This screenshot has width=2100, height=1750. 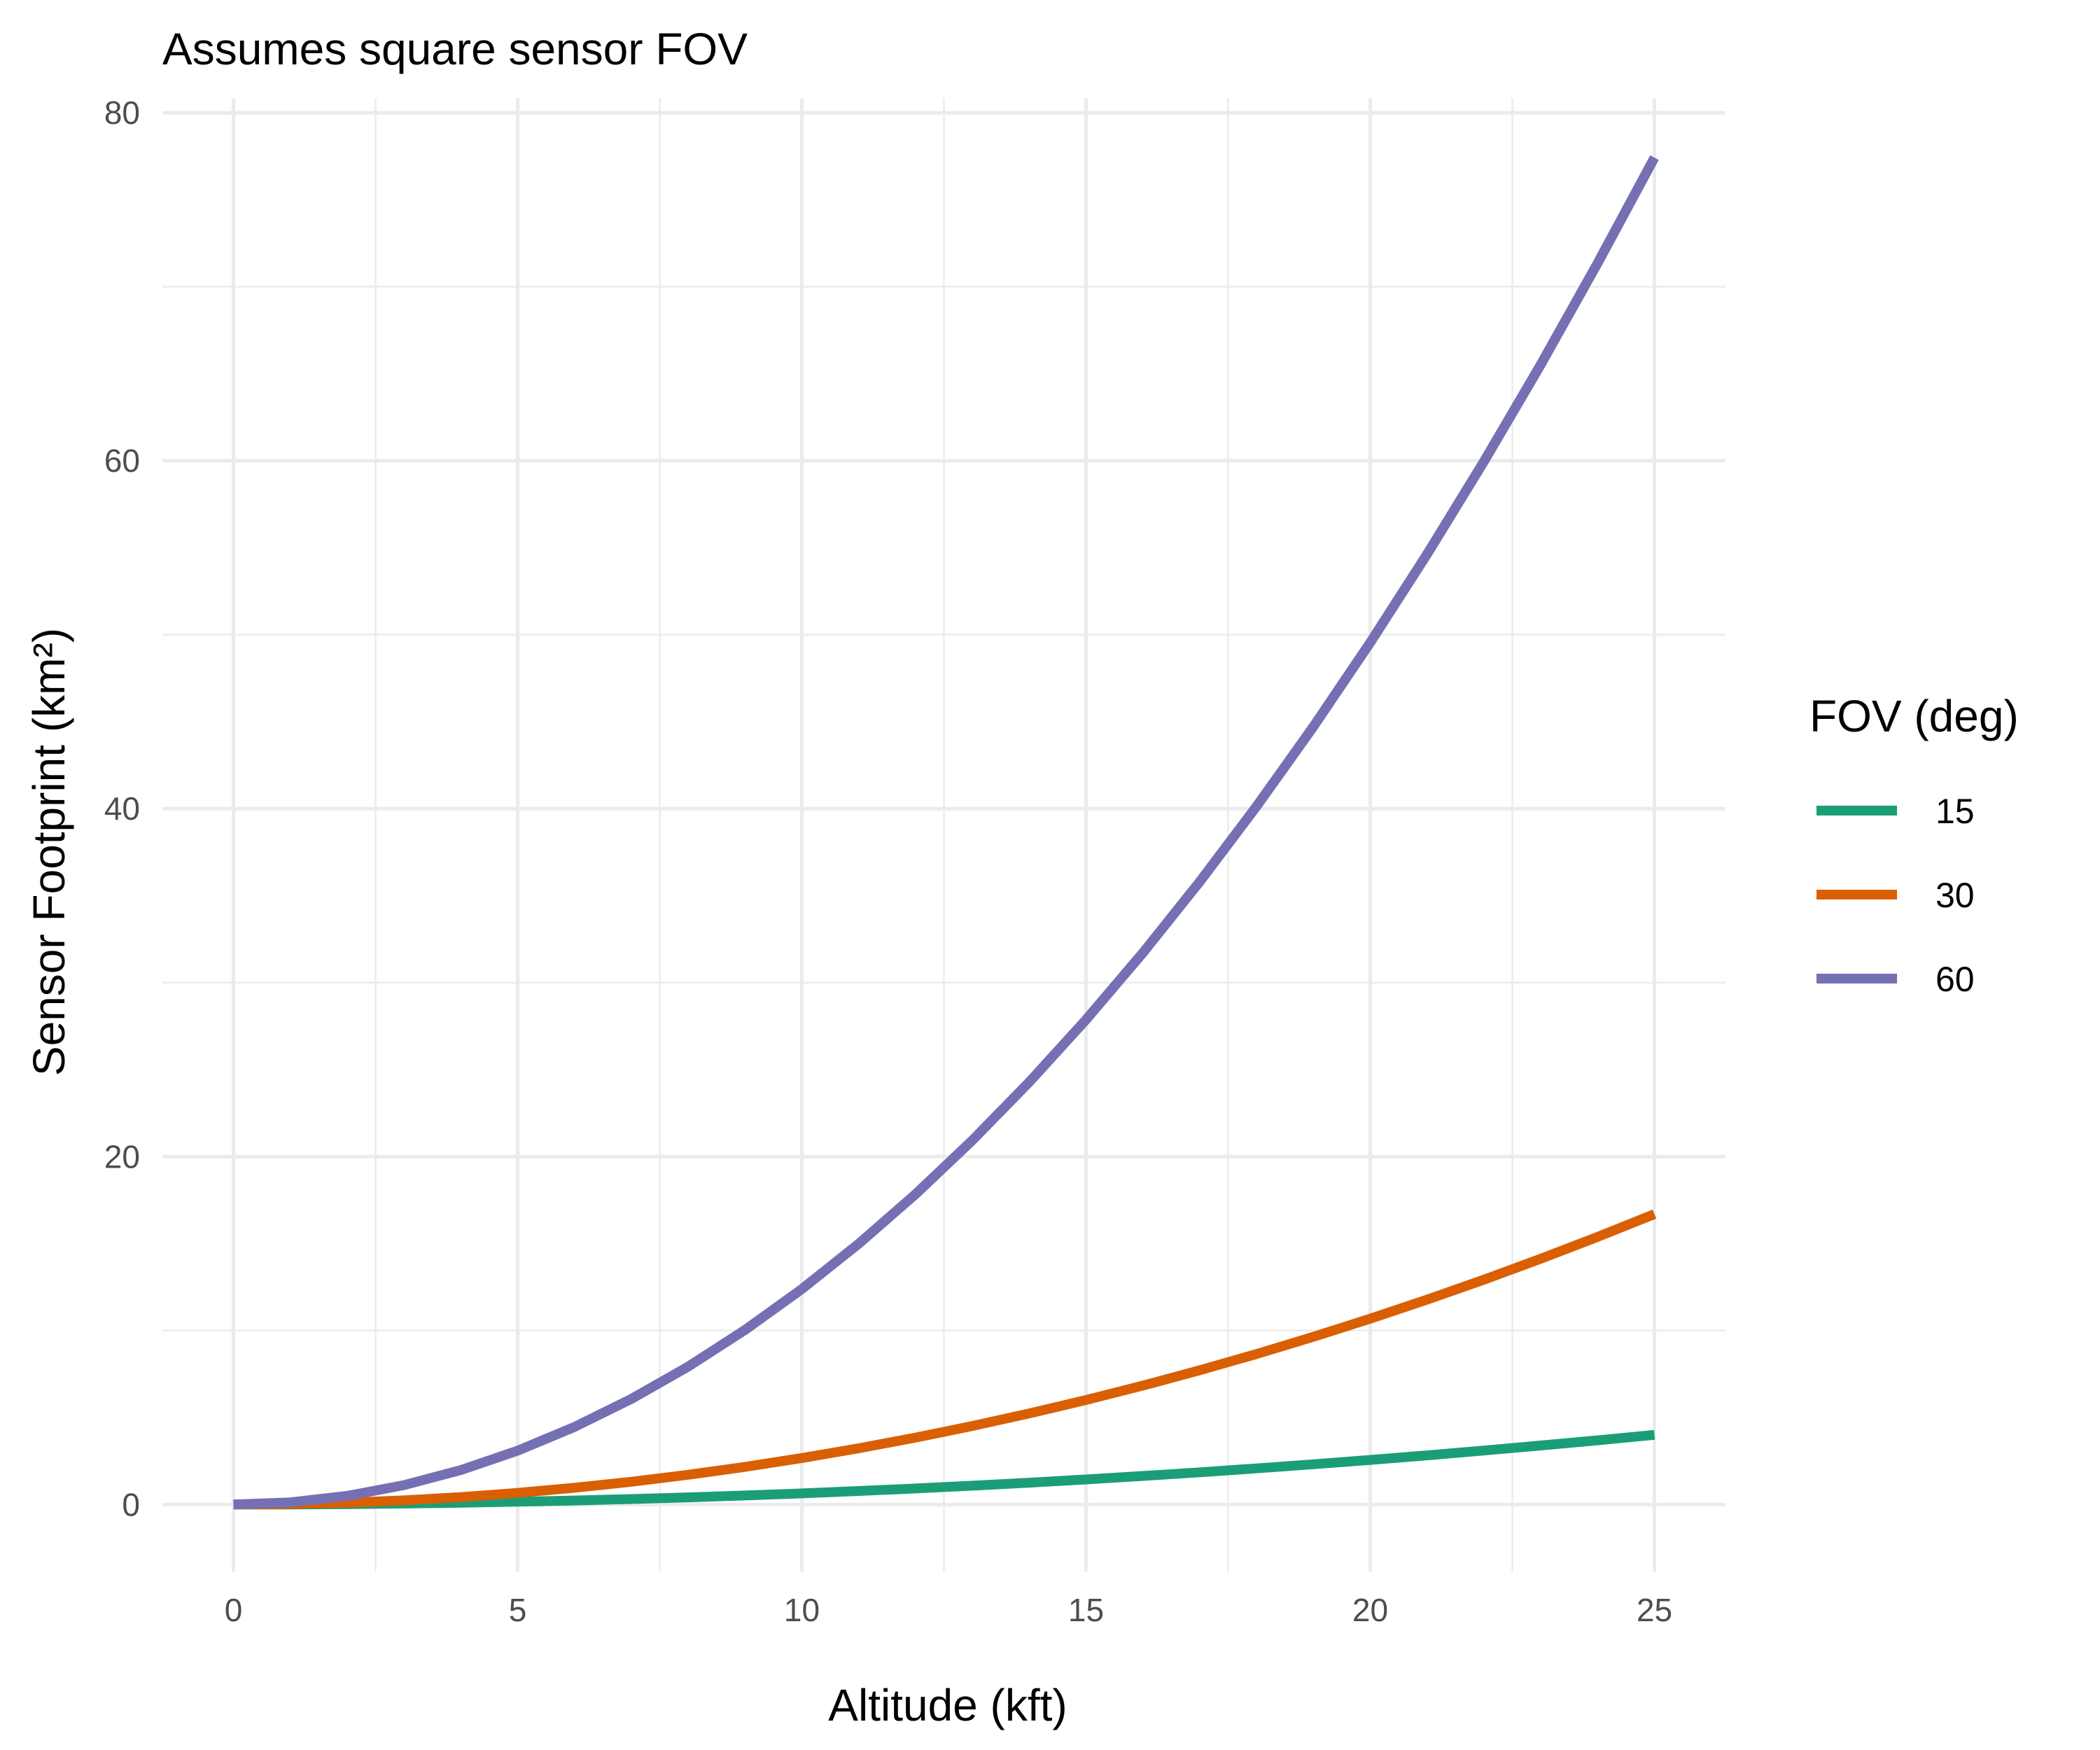 What do you see at coordinates (1955, 895) in the screenshot?
I see `legend-label: 30` at bounding box center [1955, 895].